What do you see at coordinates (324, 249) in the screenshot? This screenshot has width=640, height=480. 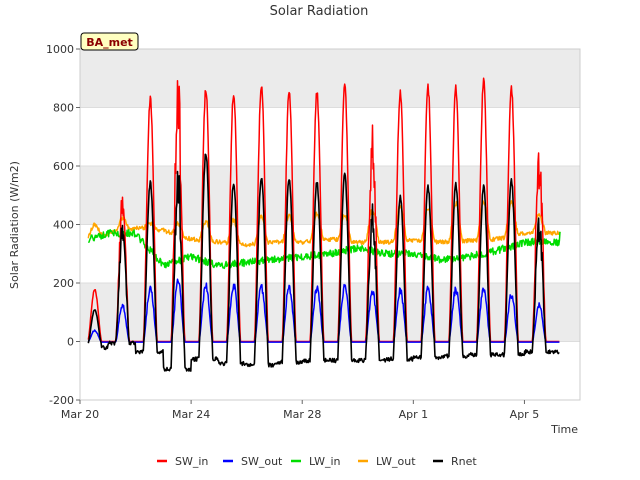 I see `series-line-lw-in` at bounding box center [324, 249].